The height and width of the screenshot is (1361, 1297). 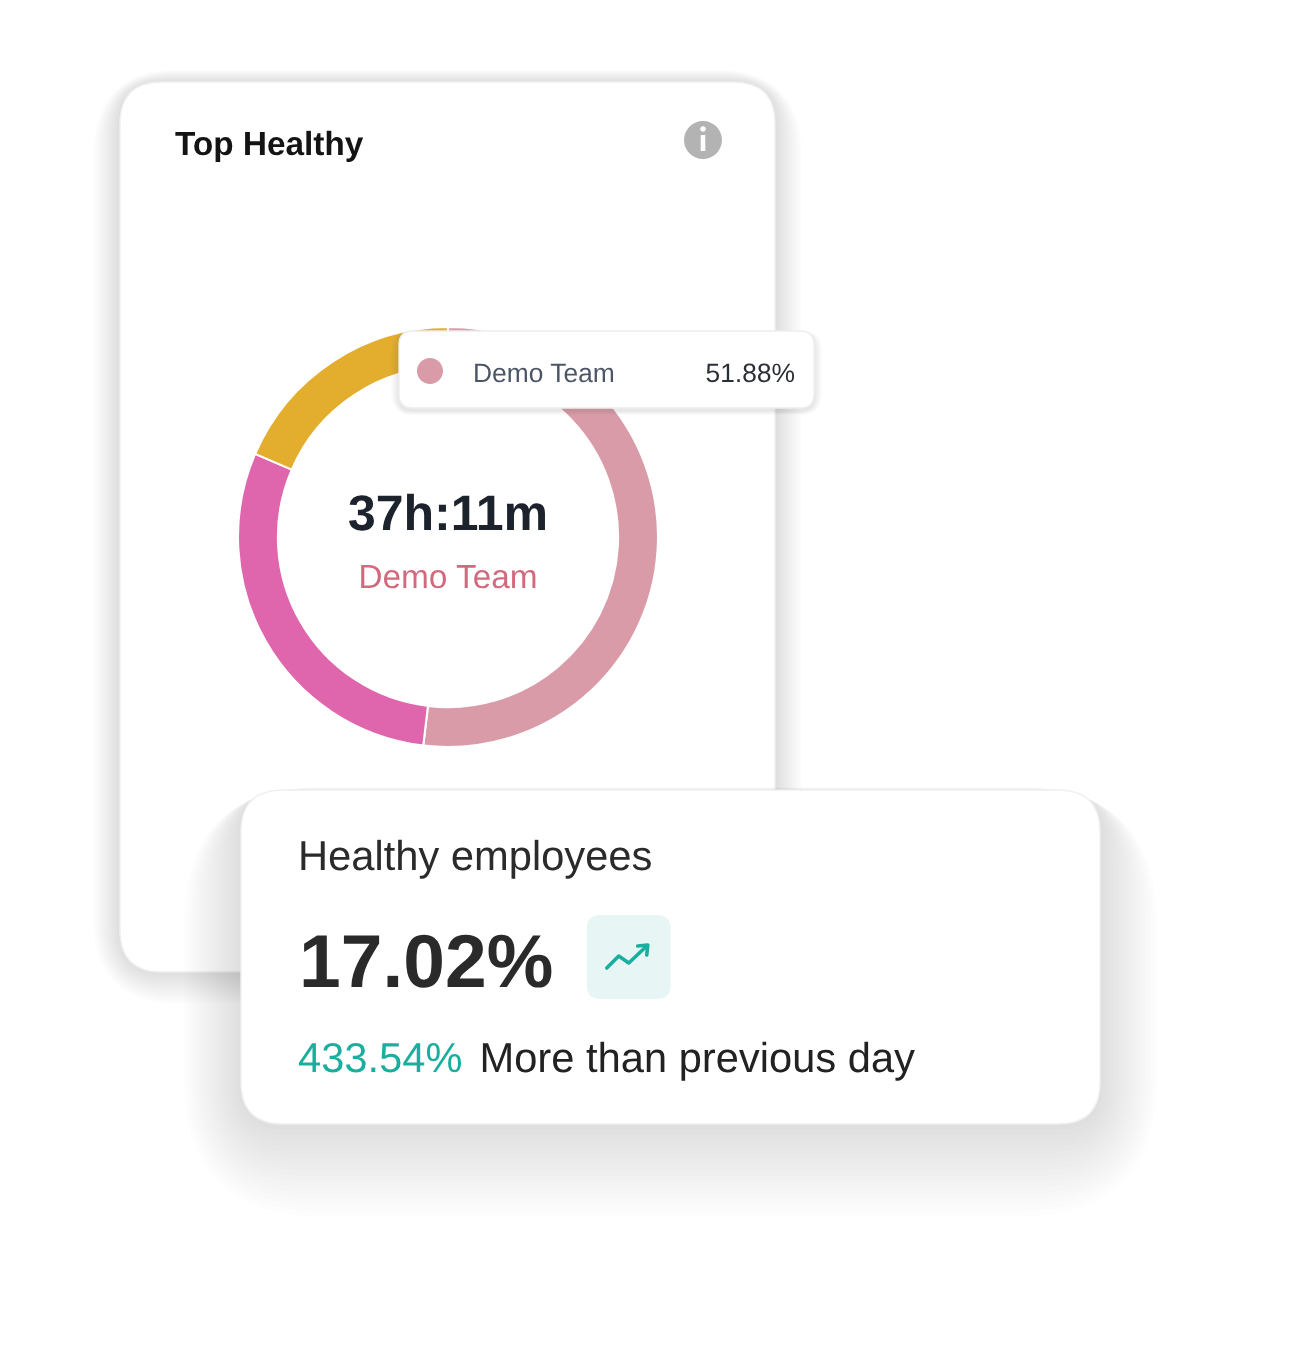 I want to click on text: Demo Team, so click(x=448, y=577).